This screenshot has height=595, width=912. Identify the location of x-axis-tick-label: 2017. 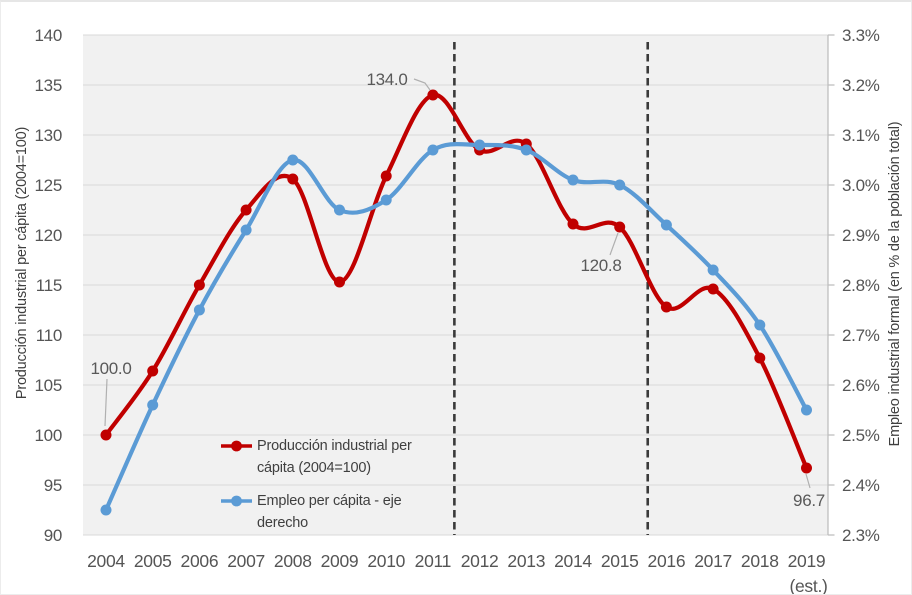
(713, 561).